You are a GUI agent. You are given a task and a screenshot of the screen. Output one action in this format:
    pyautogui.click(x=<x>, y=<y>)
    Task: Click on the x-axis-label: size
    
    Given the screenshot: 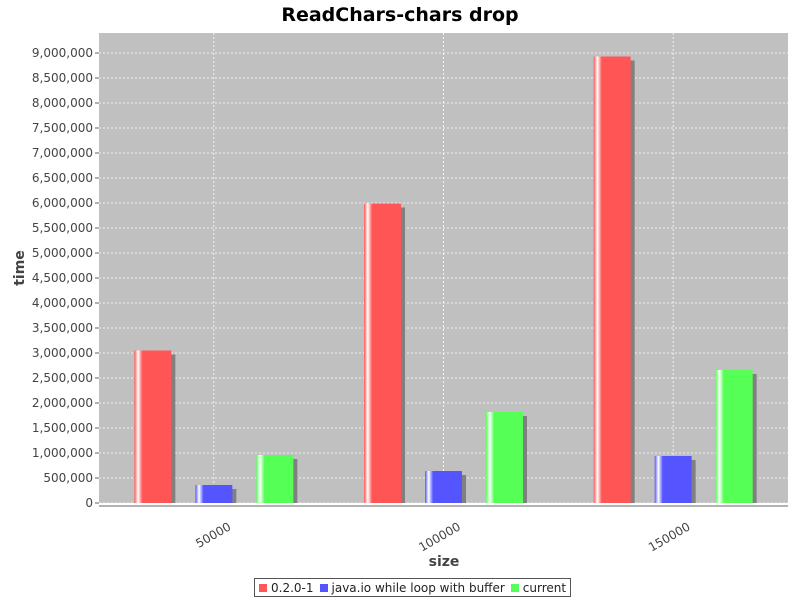 What is the action you would take?
    pyautogui.click(x=444, y=562)
    